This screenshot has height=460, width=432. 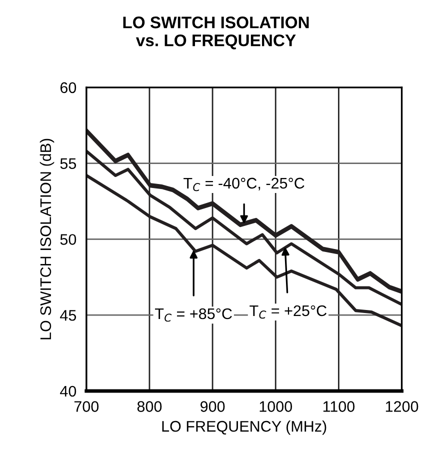 I want to click on y-tick-label: 40, so click(x=68, y=391).